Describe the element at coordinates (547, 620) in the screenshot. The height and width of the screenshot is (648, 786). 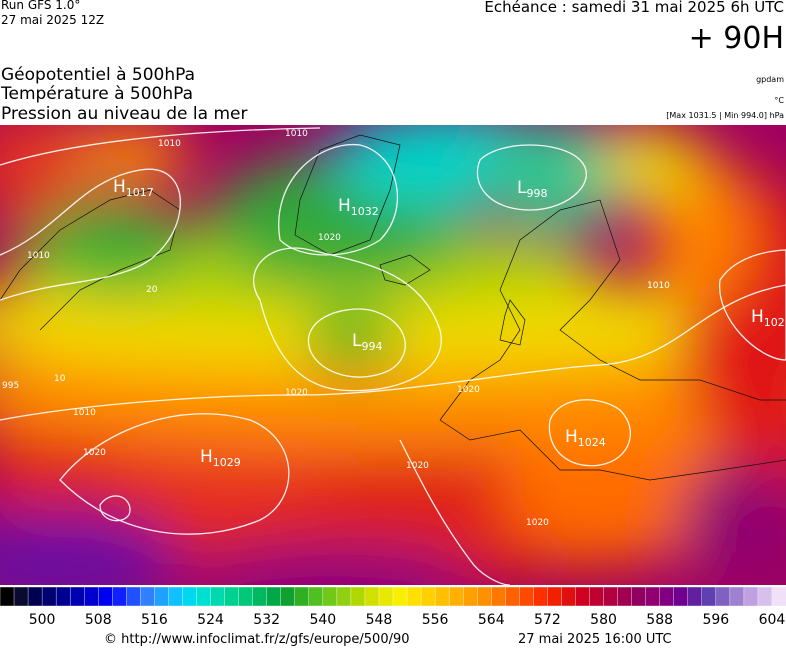
I see `colorbar-tick-label: 572` at that location.